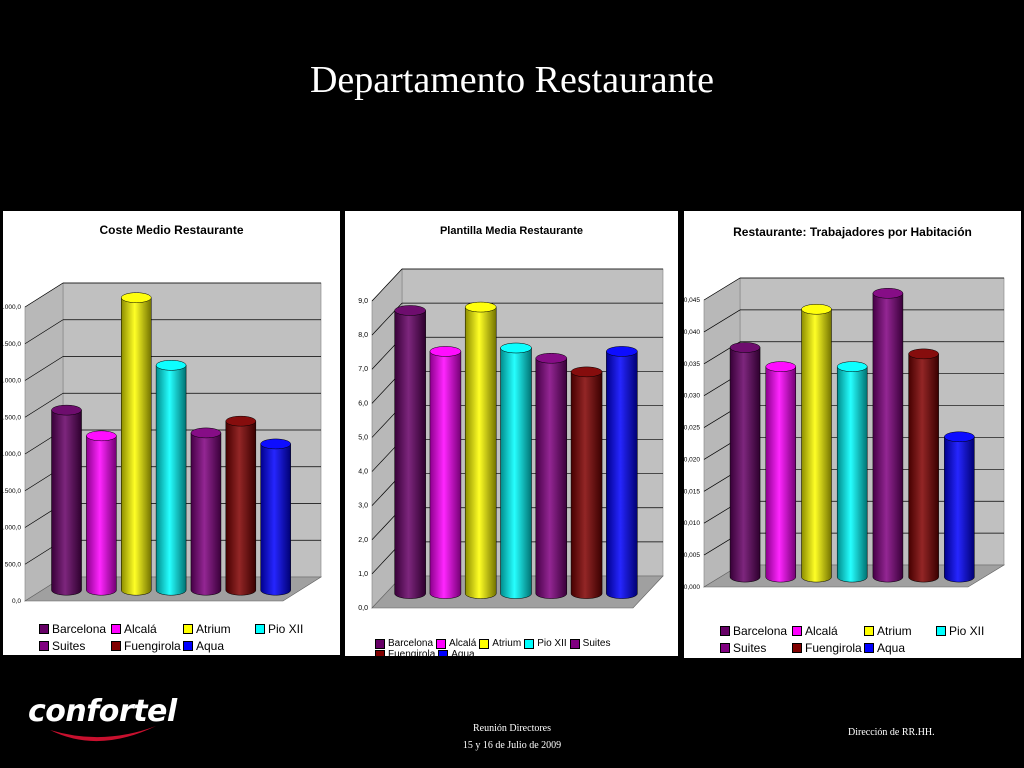 The height and width of the screenshot is (768, 1024). Describe the element at coordinates (363, 506) in the screenshot. I see `y-tick-label: 3,0` at that location.